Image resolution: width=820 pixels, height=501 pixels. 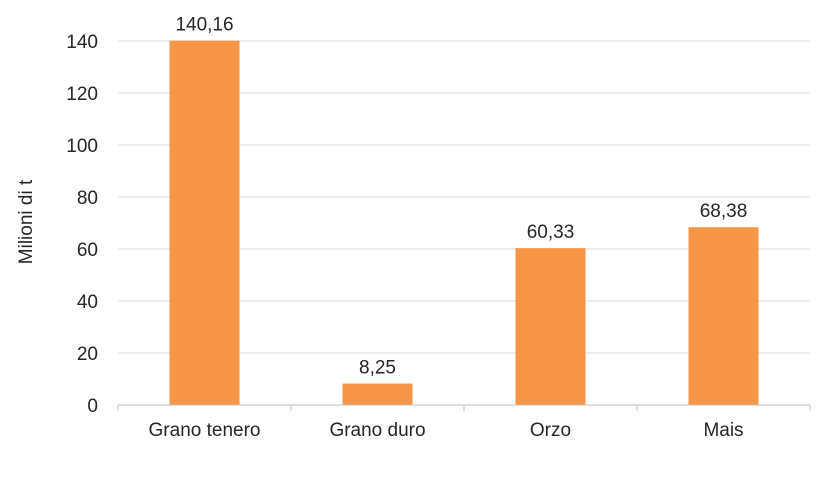 What do you see at coordinates (551, 232) in the screenshot?
I see `data-label: 60,33` at bounding box center [551, 232].